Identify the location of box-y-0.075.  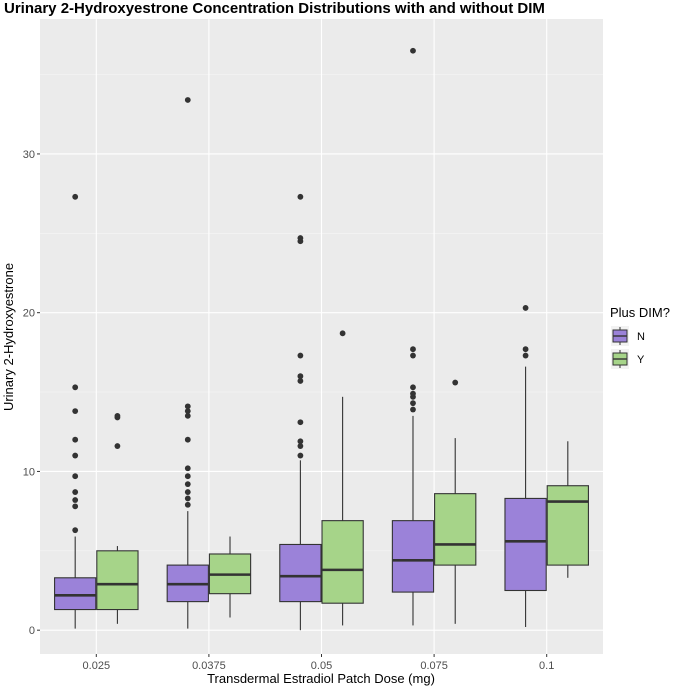
(455, 501).